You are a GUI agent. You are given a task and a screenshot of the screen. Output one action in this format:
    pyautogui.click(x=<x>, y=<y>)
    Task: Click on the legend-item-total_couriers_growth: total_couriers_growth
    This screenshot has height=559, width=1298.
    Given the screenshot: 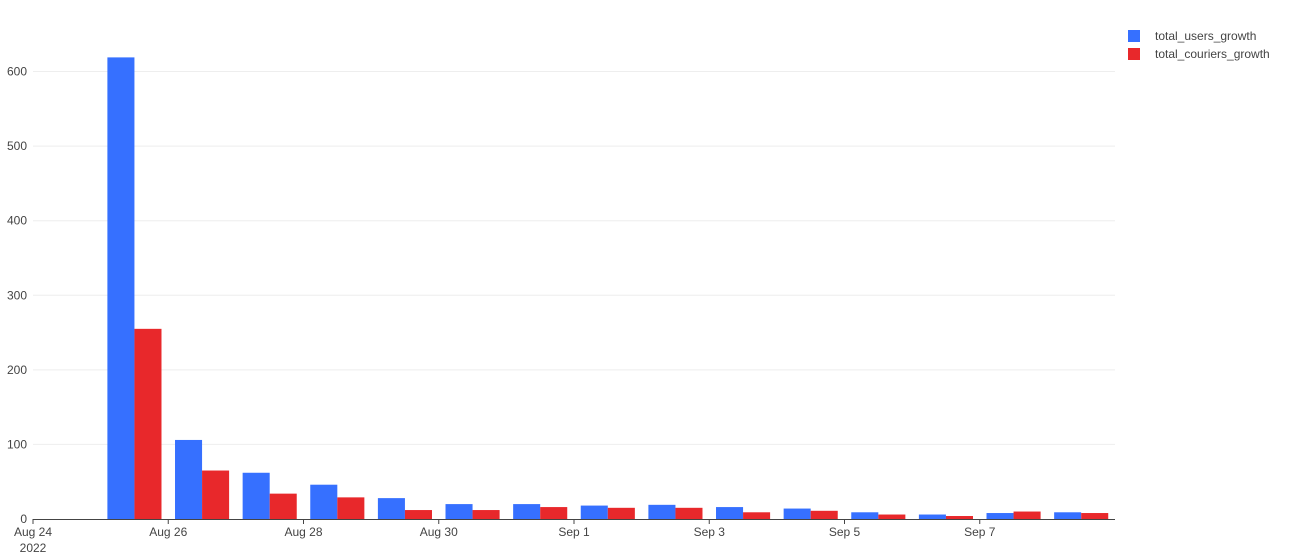 What is the action you would take?
    pyautogui.click(x=1199, y=54)
    